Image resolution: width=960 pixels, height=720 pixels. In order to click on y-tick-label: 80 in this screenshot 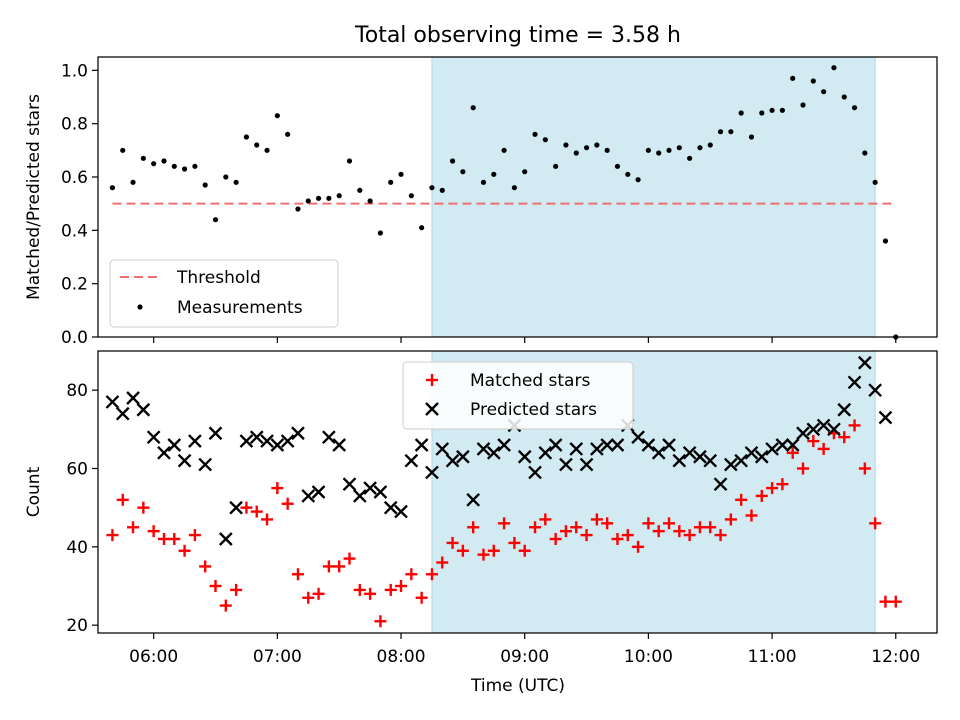, I will do `click(77, 391)`.